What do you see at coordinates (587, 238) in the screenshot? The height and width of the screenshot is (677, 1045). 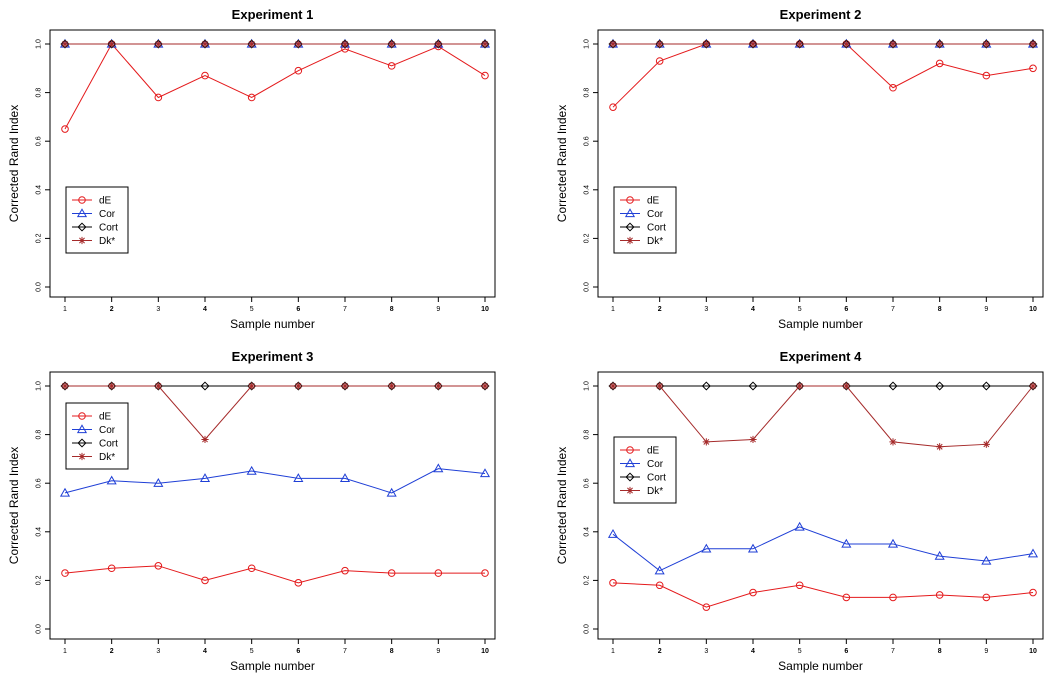 I see `y-tick-label: 0.2` at bounding box center [587, 238].